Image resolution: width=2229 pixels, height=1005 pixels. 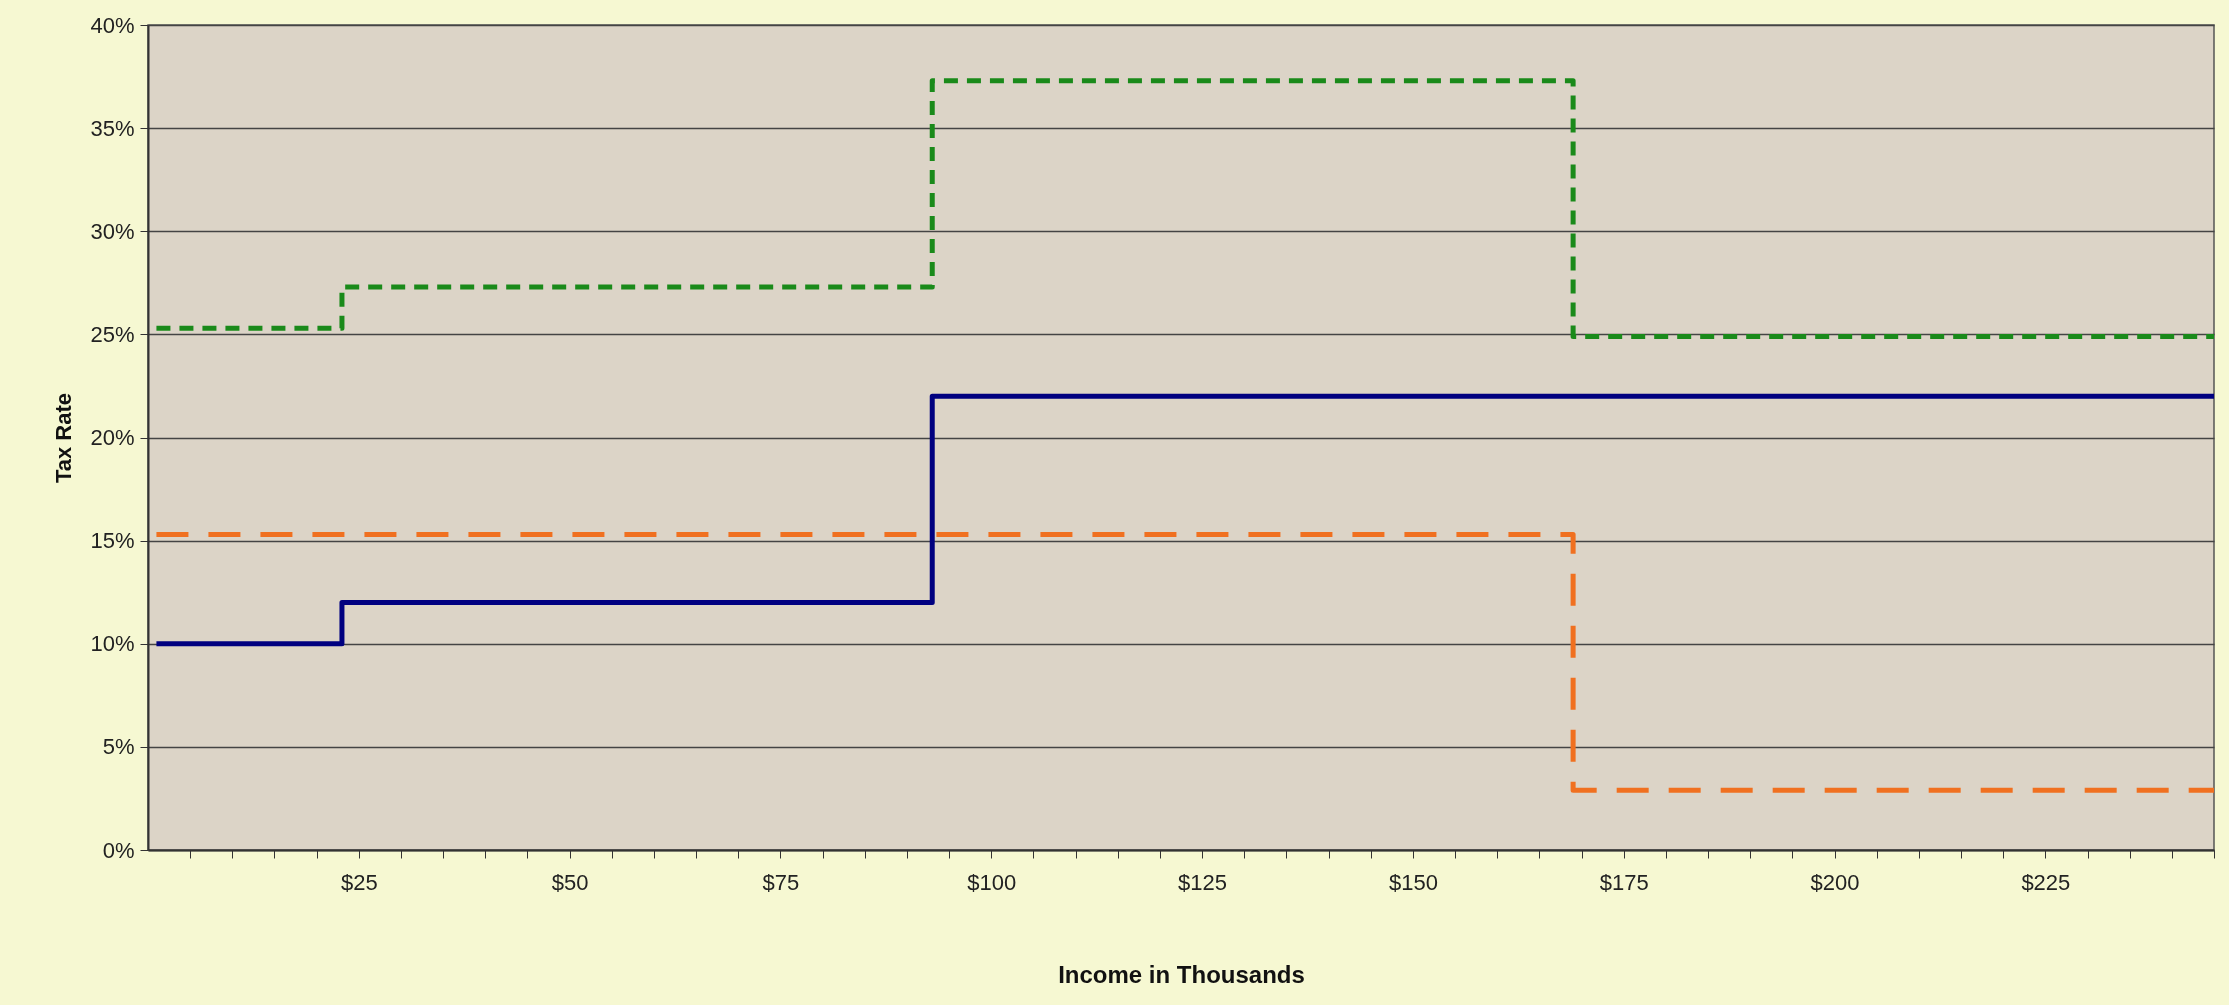 I want to click on y-tick-label: 5%, so click(x=118, y=747).